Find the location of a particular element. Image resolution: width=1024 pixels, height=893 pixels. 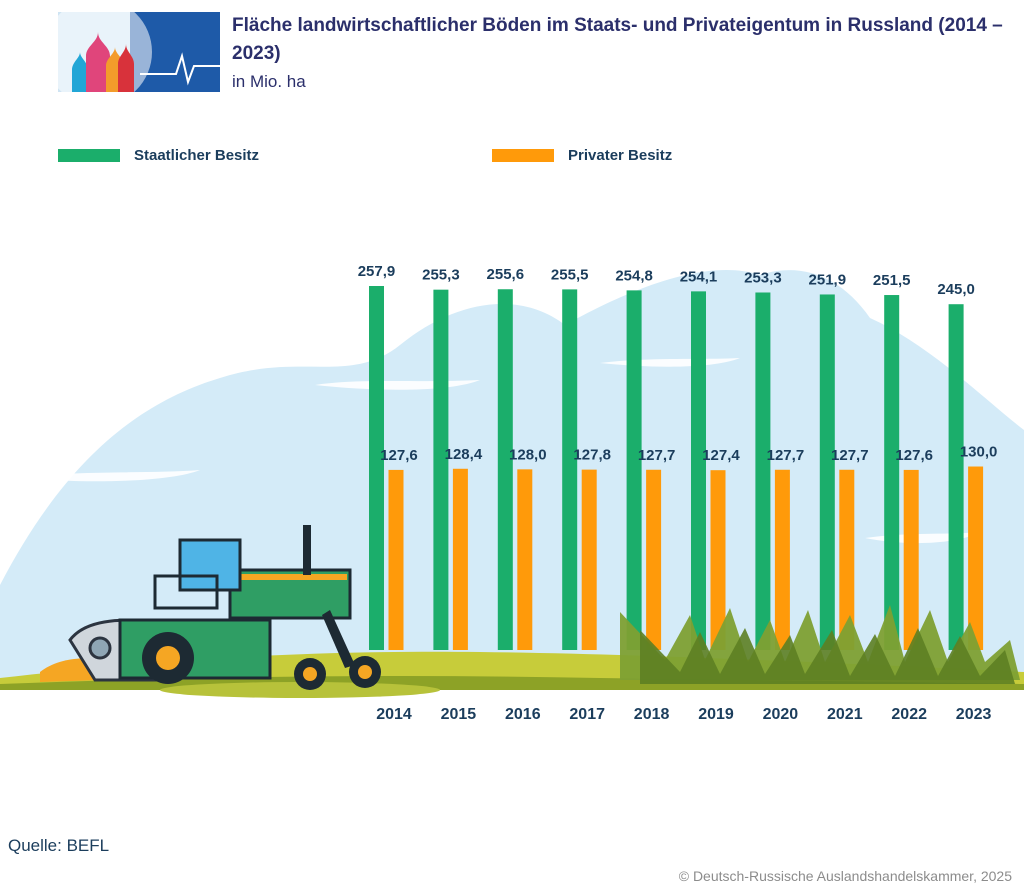

bar-private-2018 is located at coordinates (654, 559).